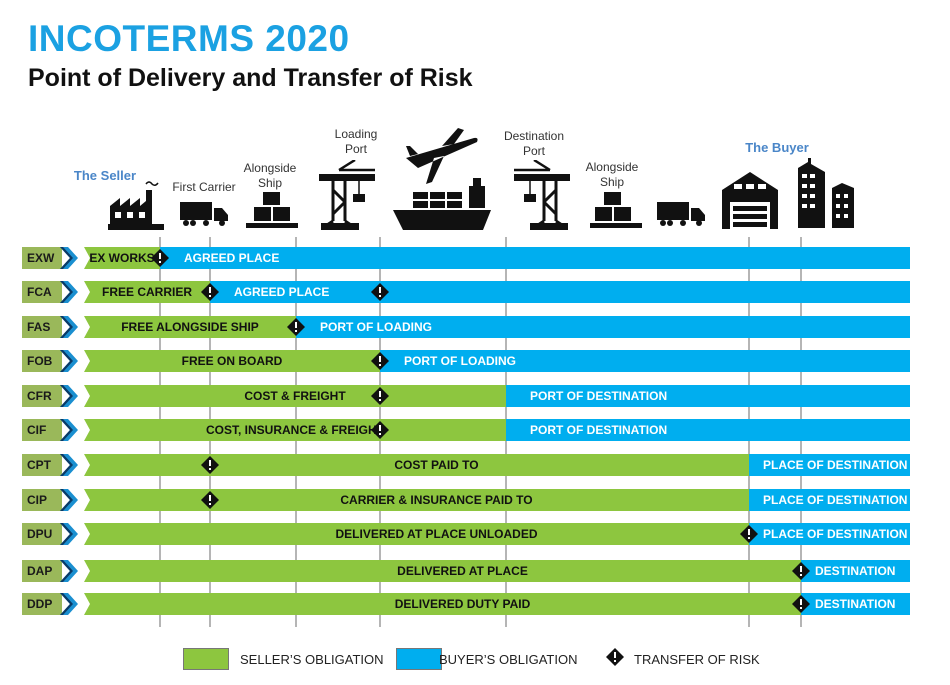 The height and width of the screenshot is (685, 950). I want to click on seller-obligation-label: COST & FREIGHT, so click(295, 396).